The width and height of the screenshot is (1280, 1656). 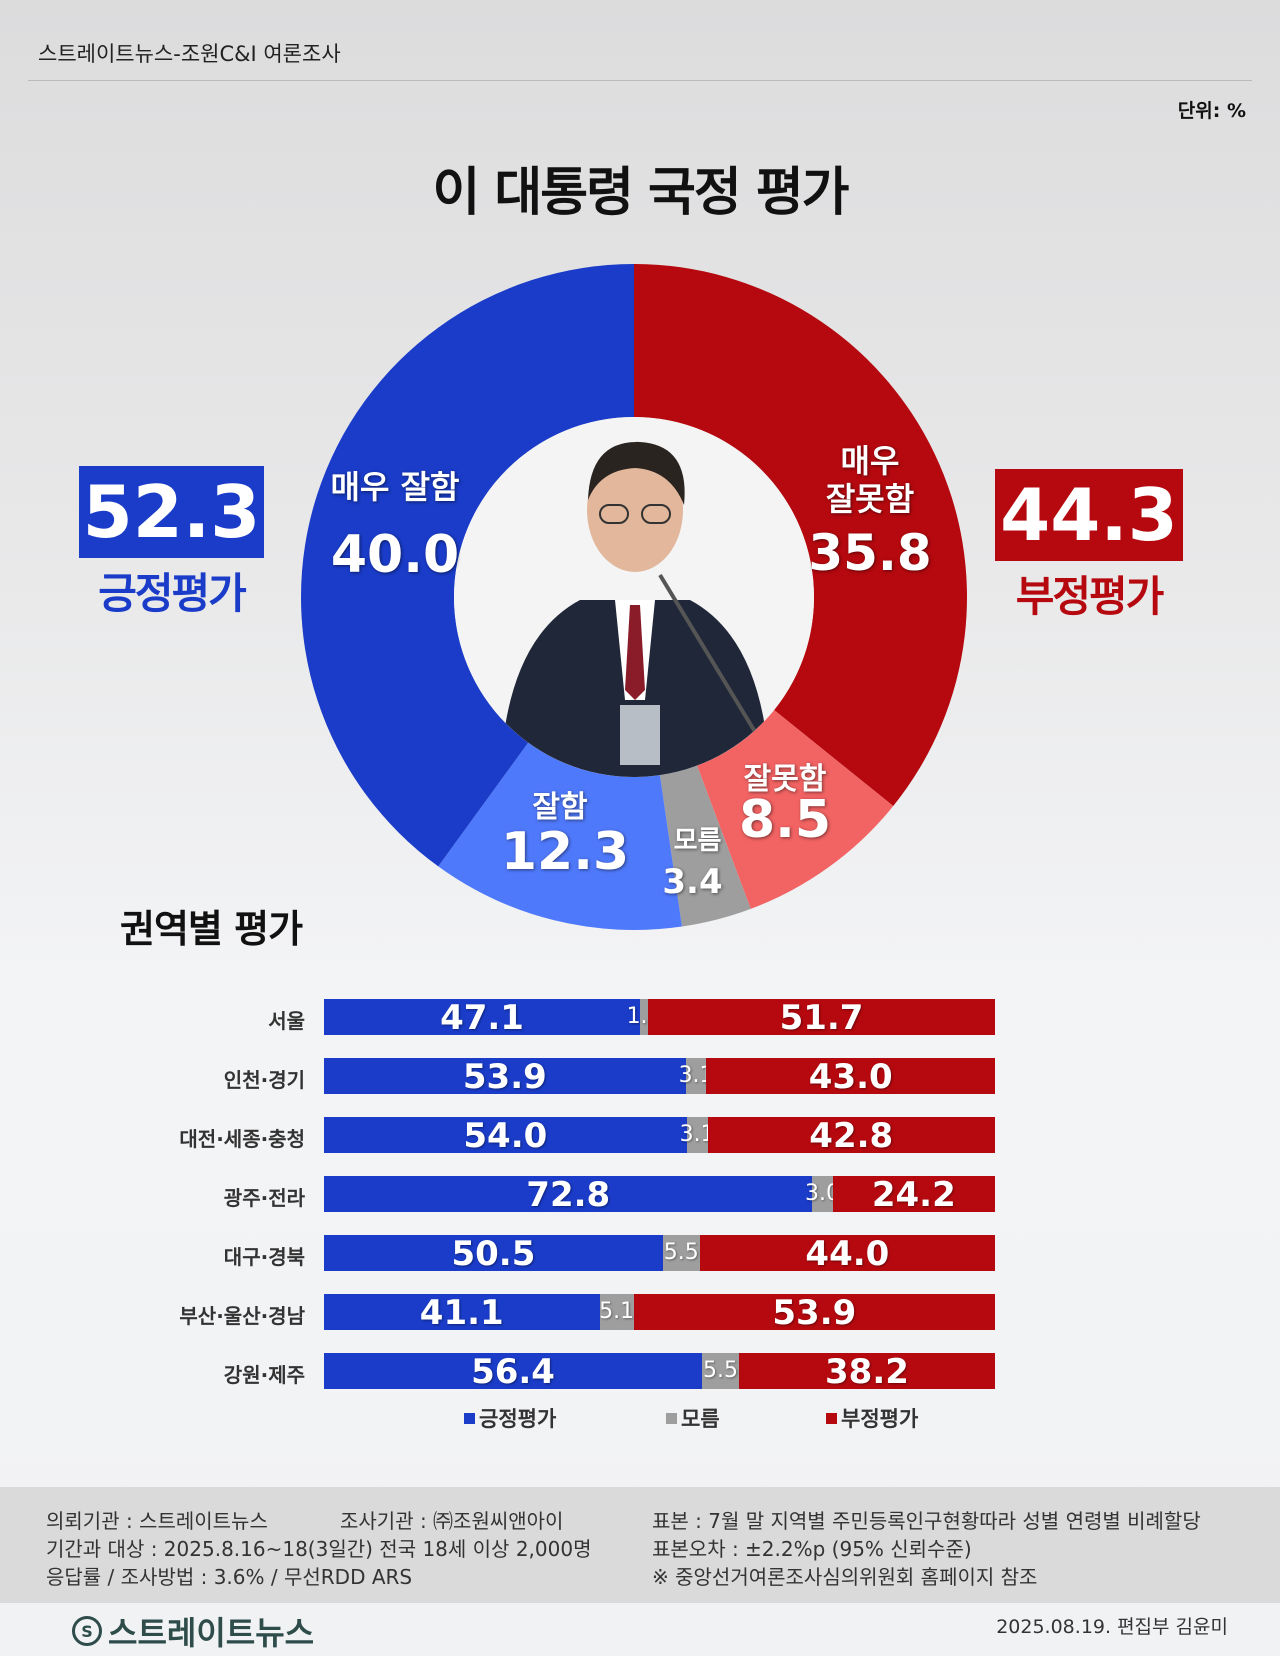 What do you see at coordinates (1089, 515) in the screenshot?
I see `negative-total: 44.3` at bounding box center [1089, 515].